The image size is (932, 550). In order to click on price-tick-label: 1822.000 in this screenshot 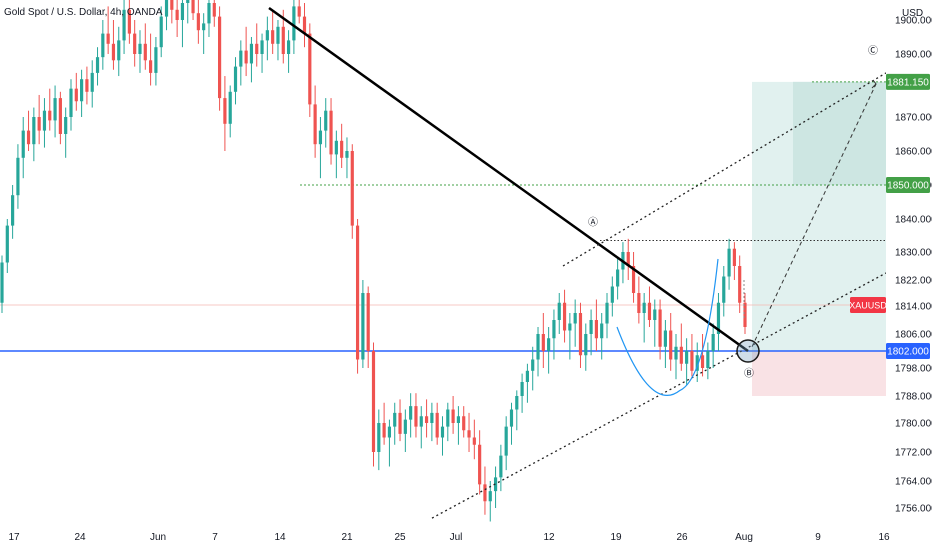, I will do `click(913, 281)`.